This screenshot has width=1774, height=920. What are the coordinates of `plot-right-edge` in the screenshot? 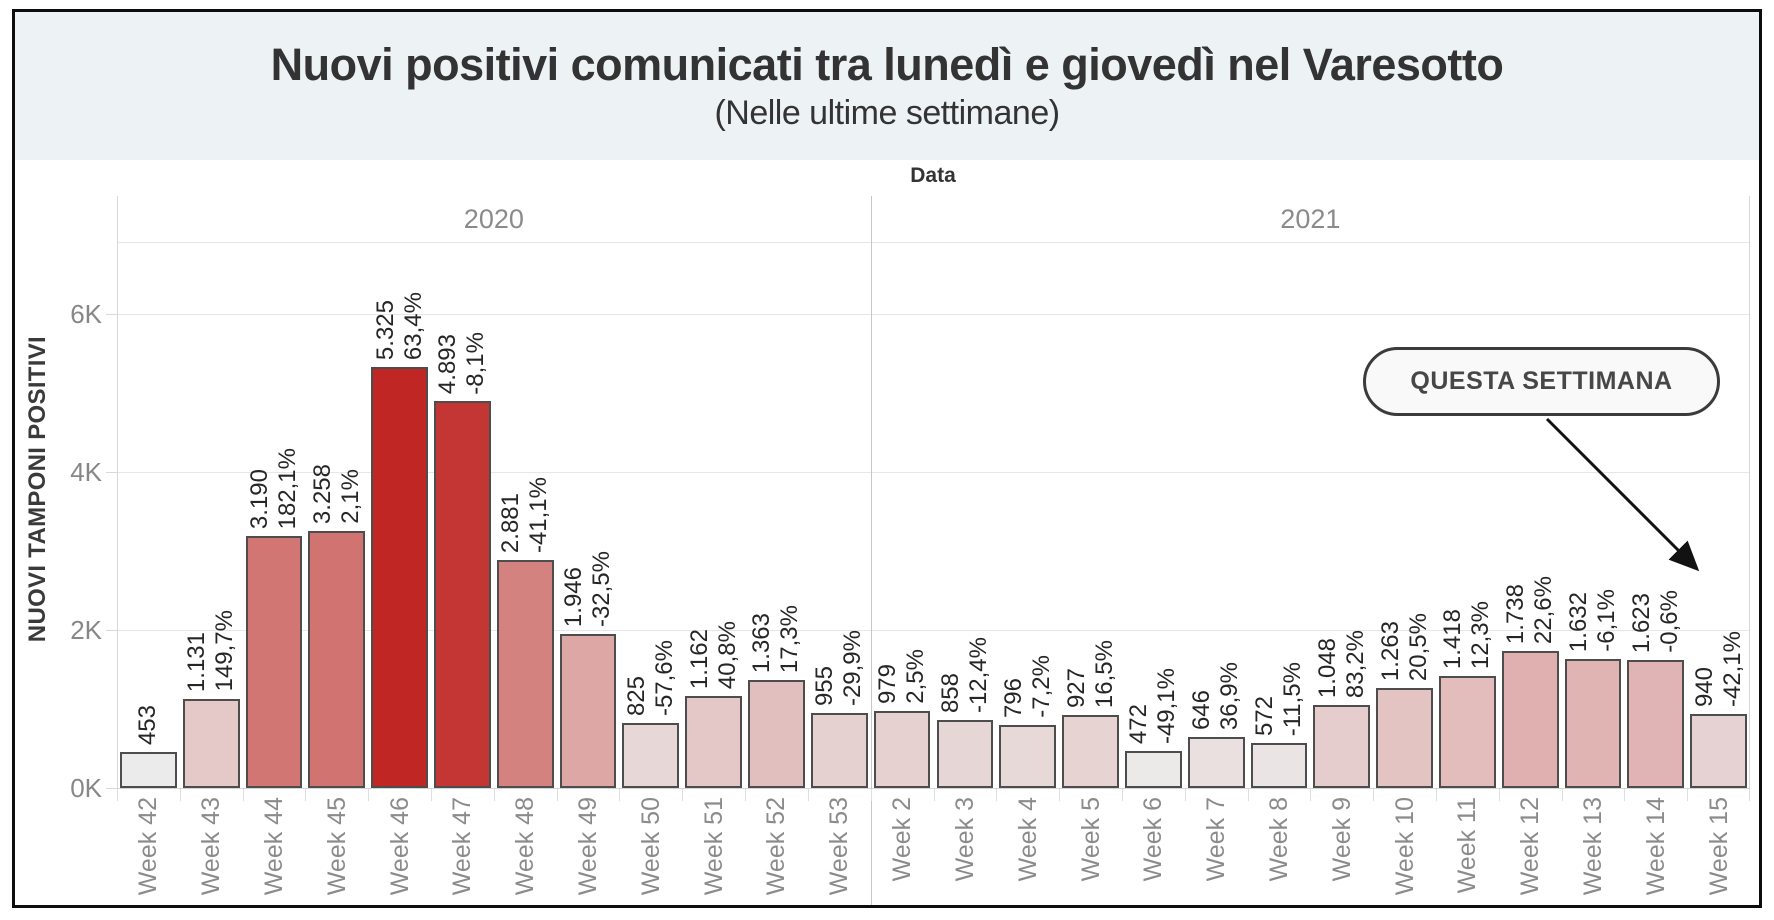 It's located at (1749, 492).